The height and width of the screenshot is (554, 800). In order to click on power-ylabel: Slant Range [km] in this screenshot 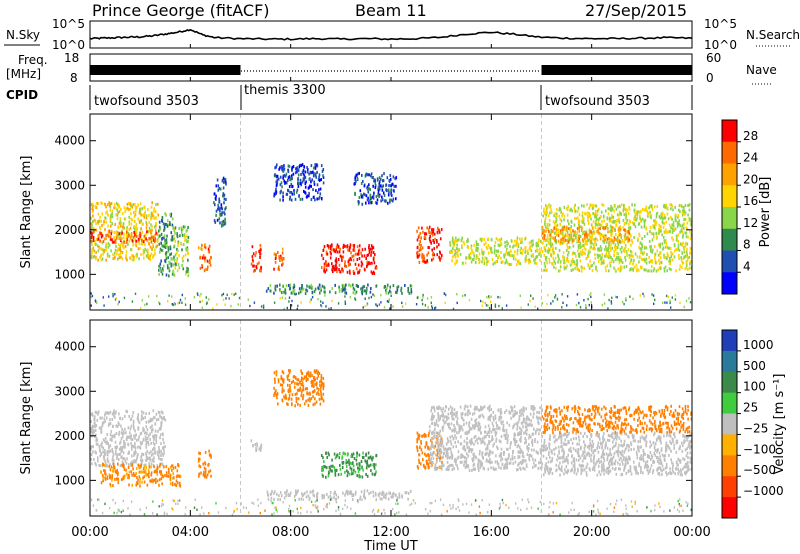, I will do `click(26, 212)`.